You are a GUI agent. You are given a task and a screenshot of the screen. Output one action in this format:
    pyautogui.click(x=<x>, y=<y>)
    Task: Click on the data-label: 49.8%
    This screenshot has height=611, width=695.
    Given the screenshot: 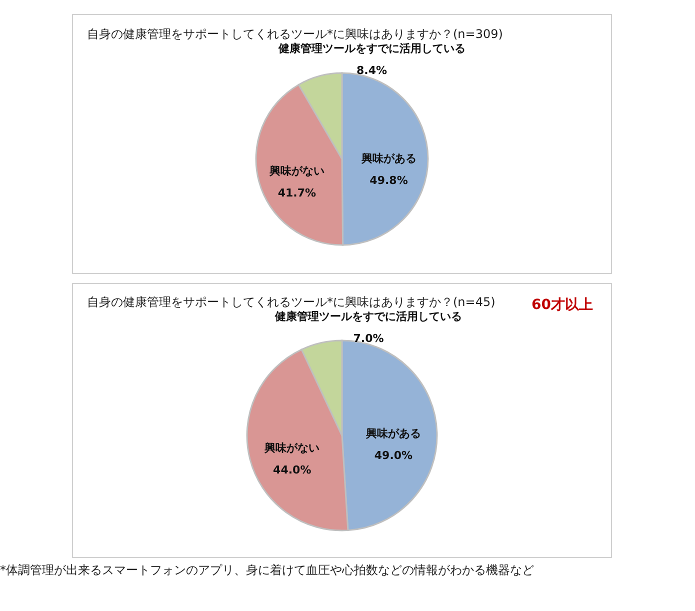 What is the action you would take?
    pyautogui.click(x=389, y=180)
    